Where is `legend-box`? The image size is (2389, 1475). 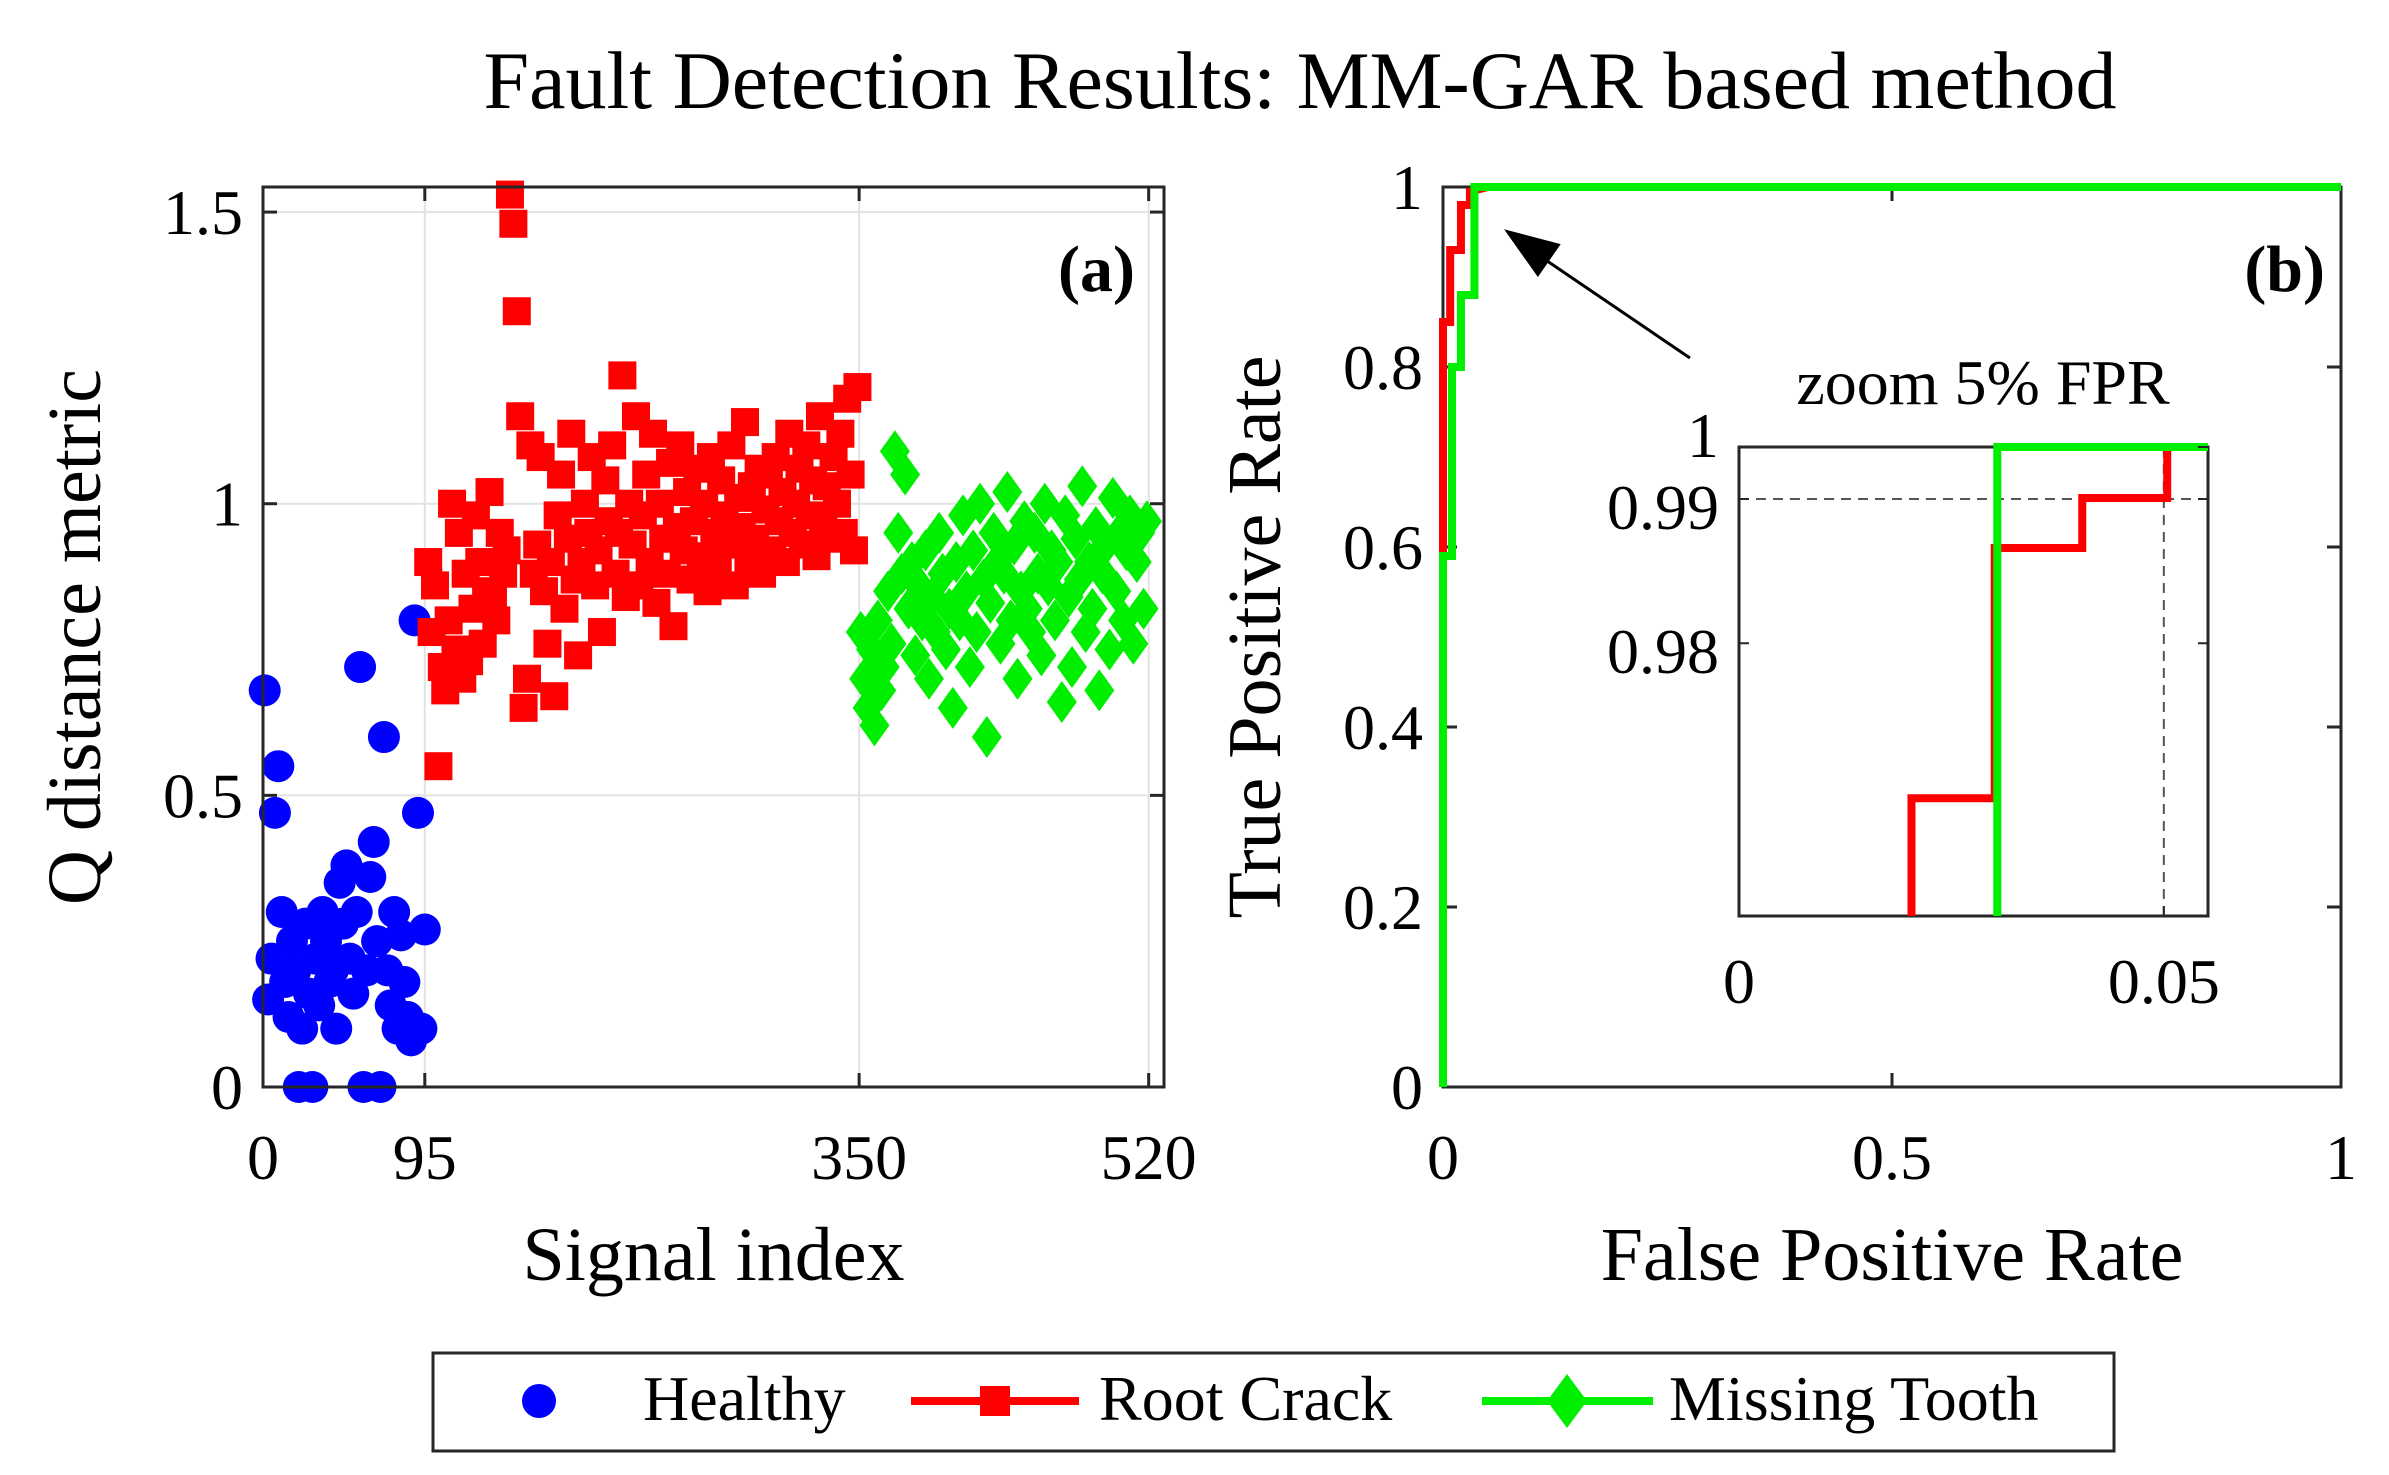 legend-box is located at coordinates (1273, 1402).